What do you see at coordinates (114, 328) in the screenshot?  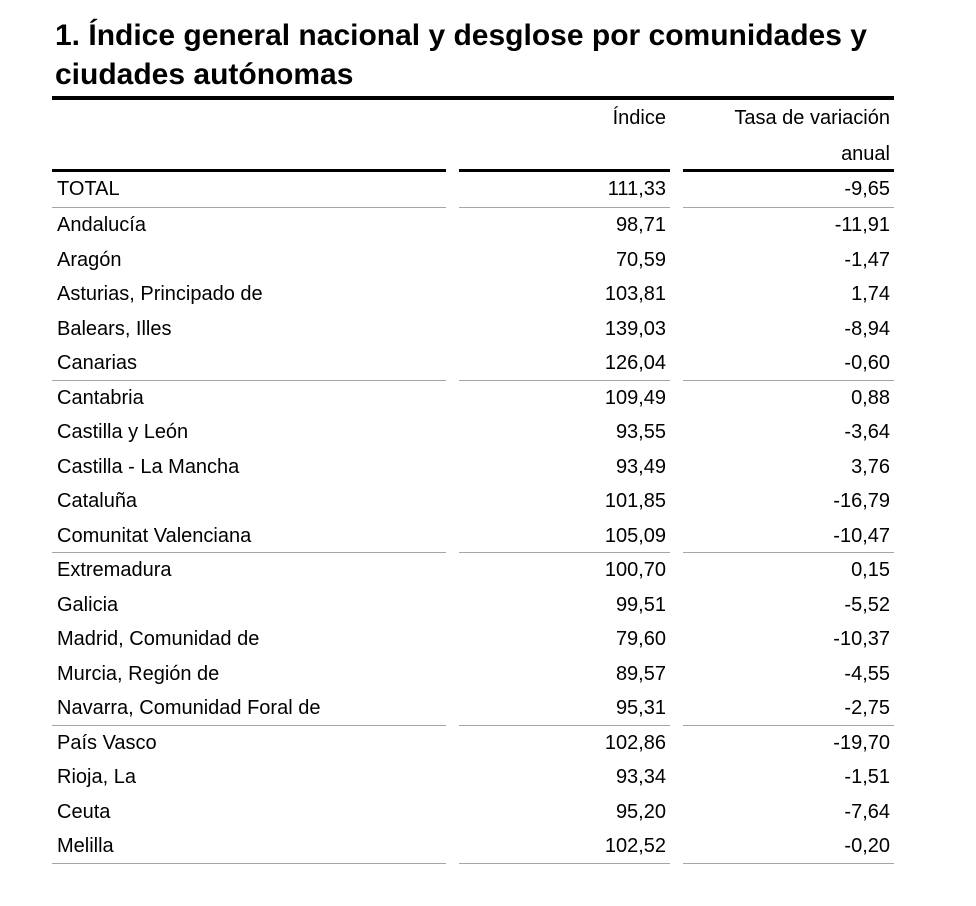 I see `region-name: Balears, Illes` at bounding box center [114, 328].